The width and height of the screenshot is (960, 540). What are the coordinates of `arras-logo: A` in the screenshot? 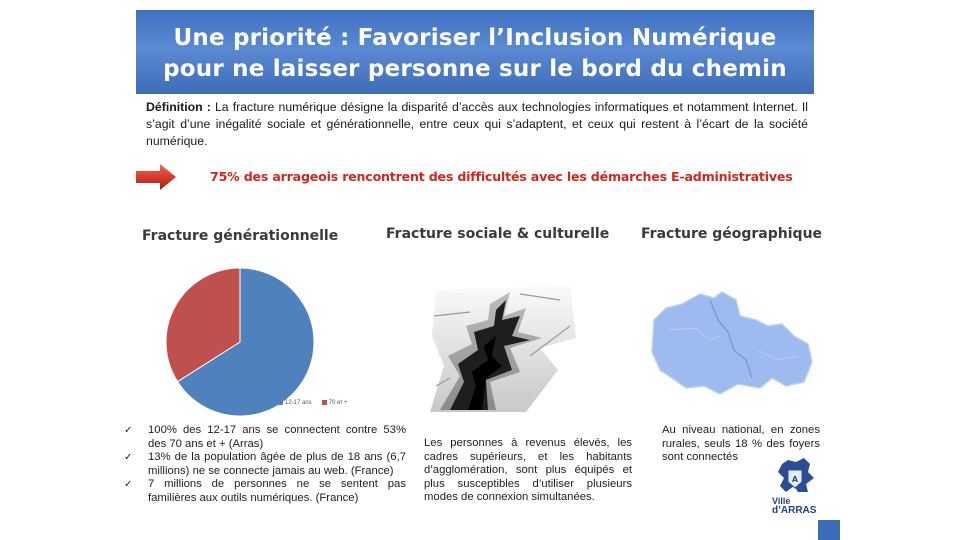 It's located at (796, 475).